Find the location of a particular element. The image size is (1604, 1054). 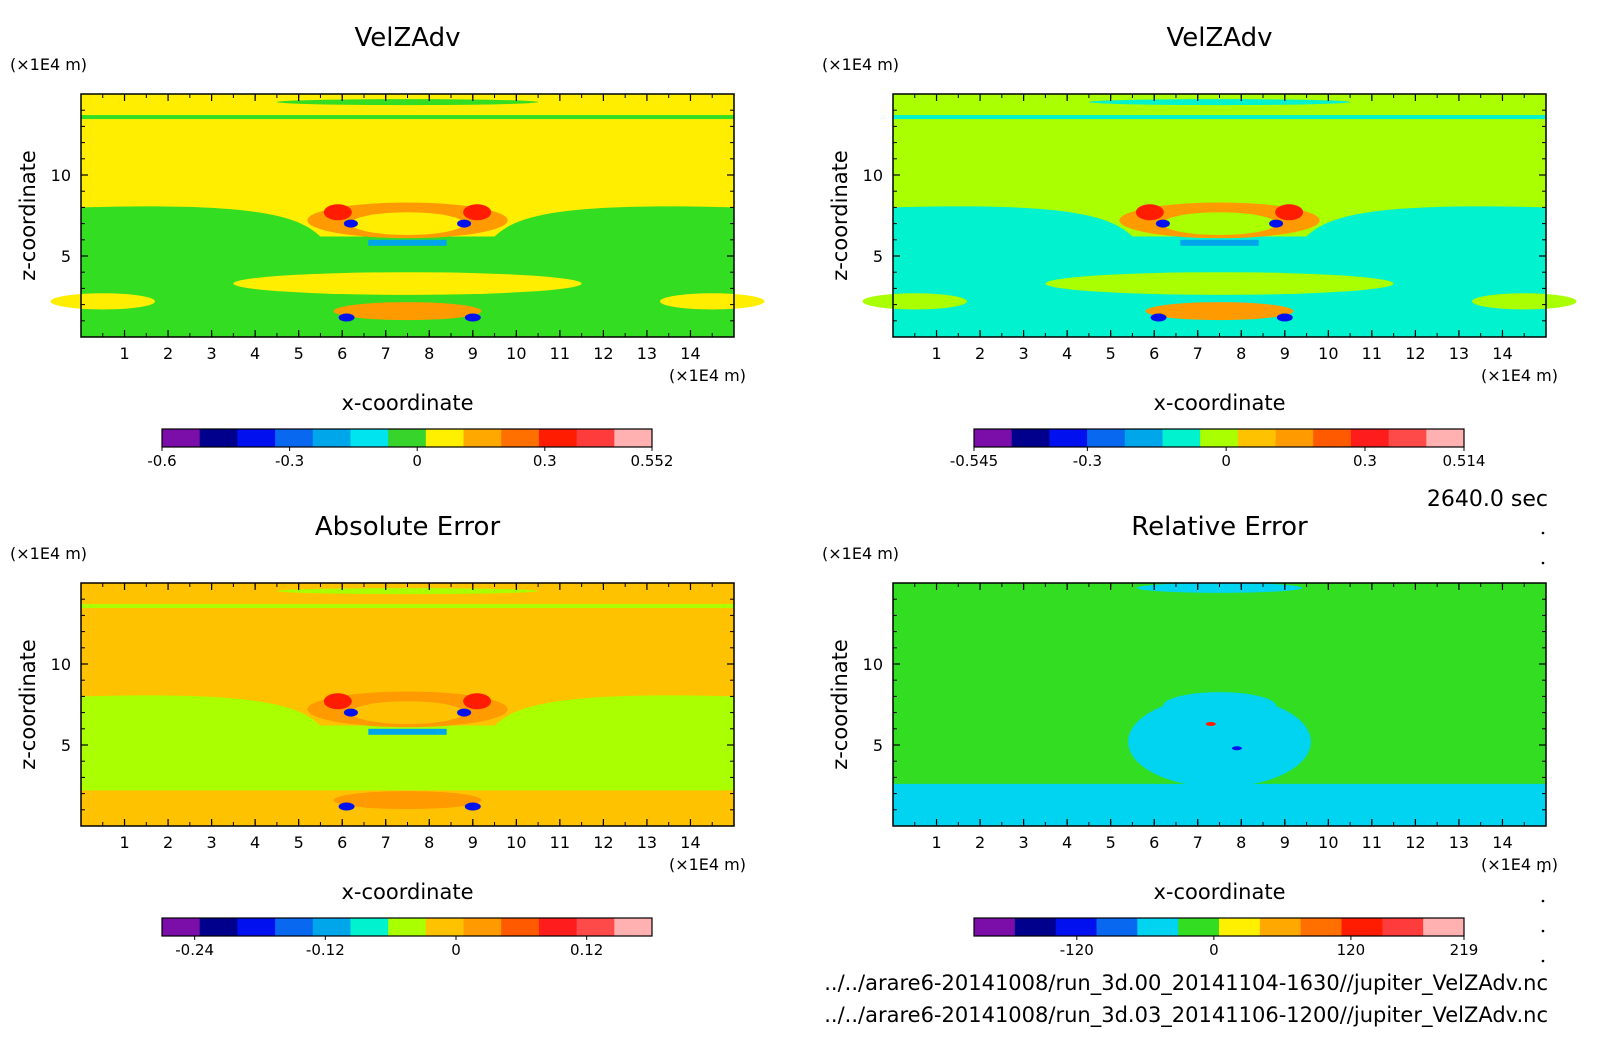

colorbar-tick-label: -0.6 is located at coordinates (161, 461).